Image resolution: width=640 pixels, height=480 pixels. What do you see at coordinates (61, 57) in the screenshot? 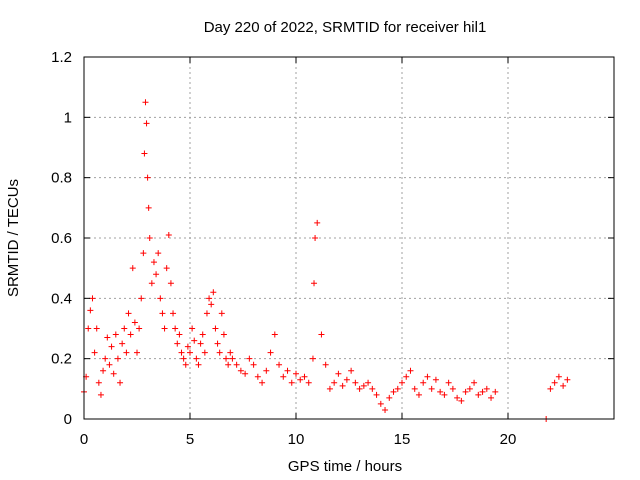
I see `y-tick-label: 1.2` at bounding box center [61, 57].